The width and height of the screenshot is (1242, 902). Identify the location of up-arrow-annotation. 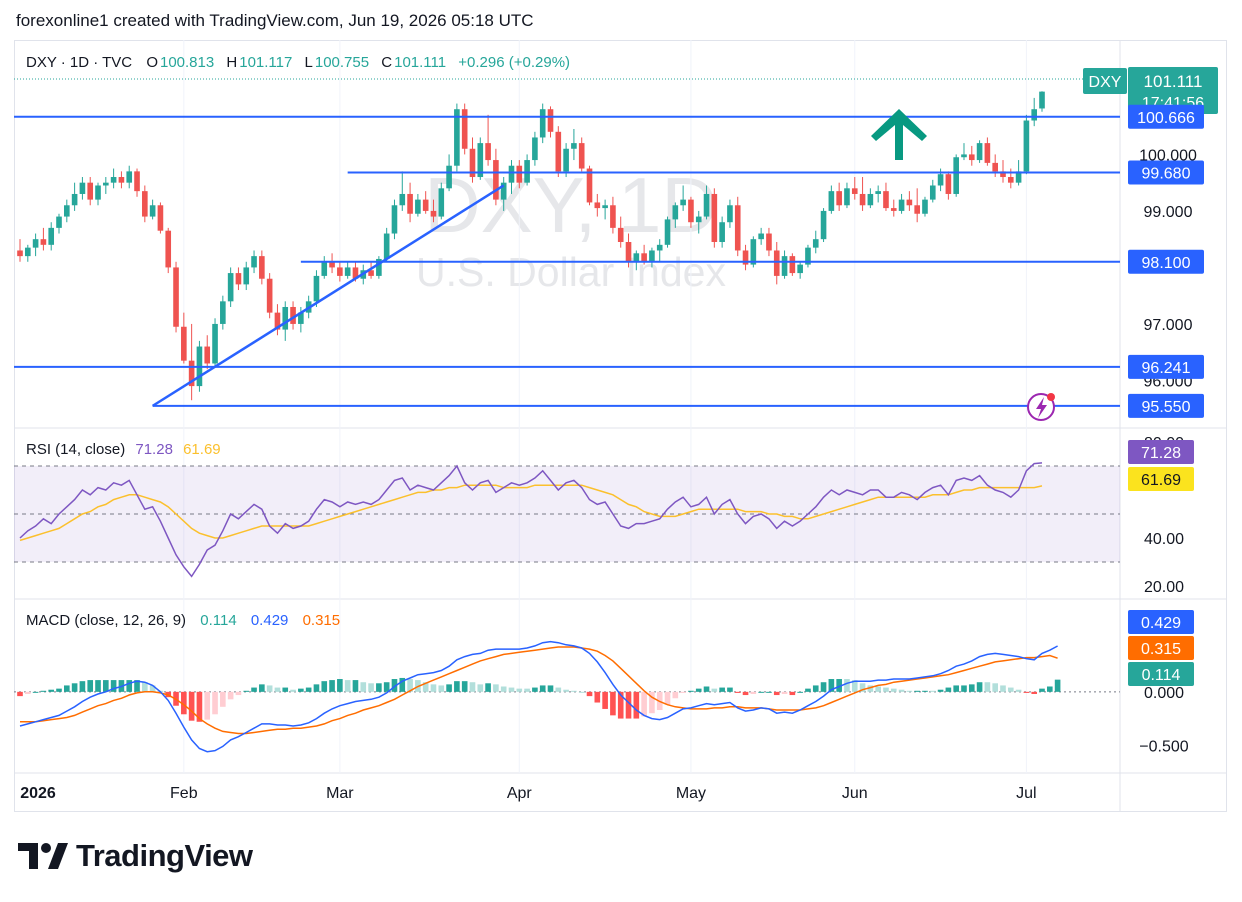
(899, 134).